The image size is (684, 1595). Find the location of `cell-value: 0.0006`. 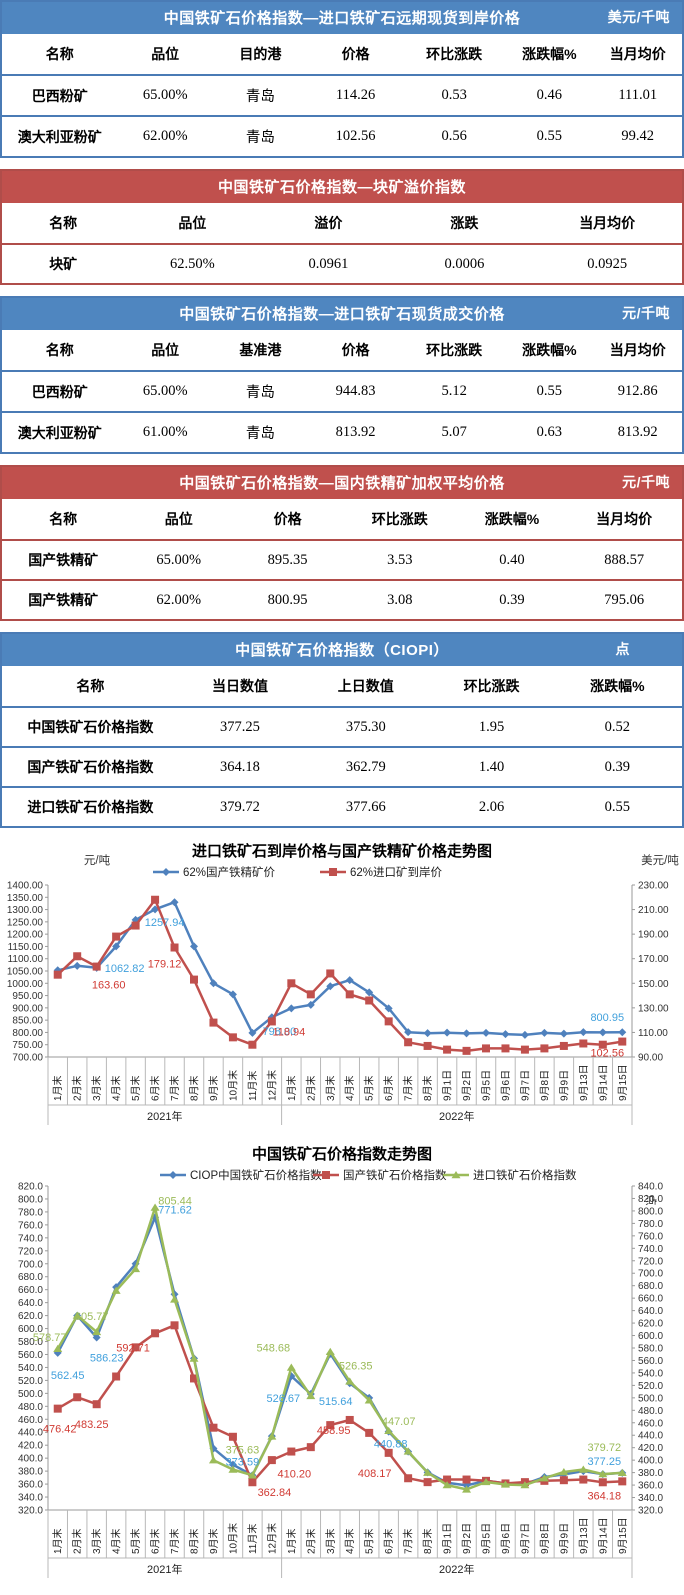

cell-value: 0.0006 is located at coordinates (464, 263).